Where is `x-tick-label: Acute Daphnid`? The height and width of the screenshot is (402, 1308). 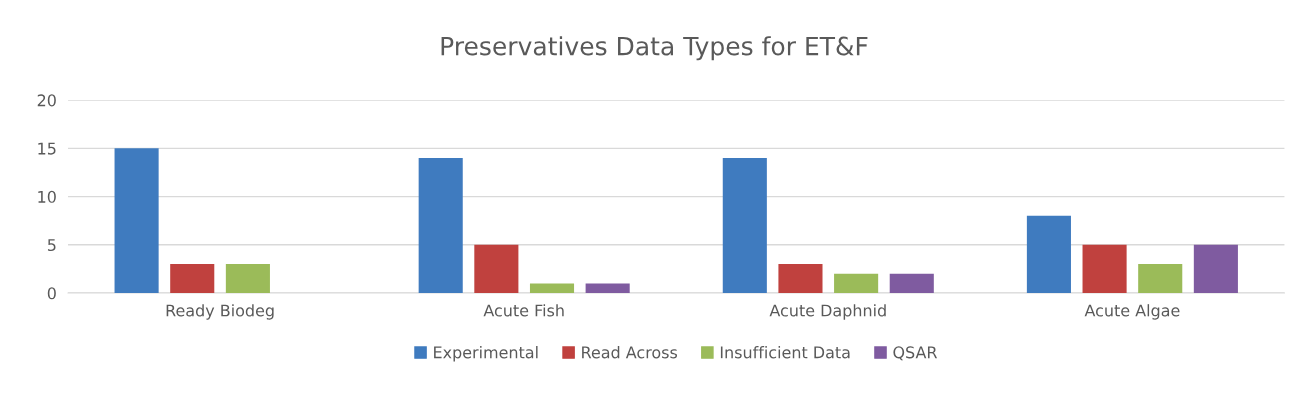
x-tick-label: Acute Daphnid is located at coordinates (827, 312).